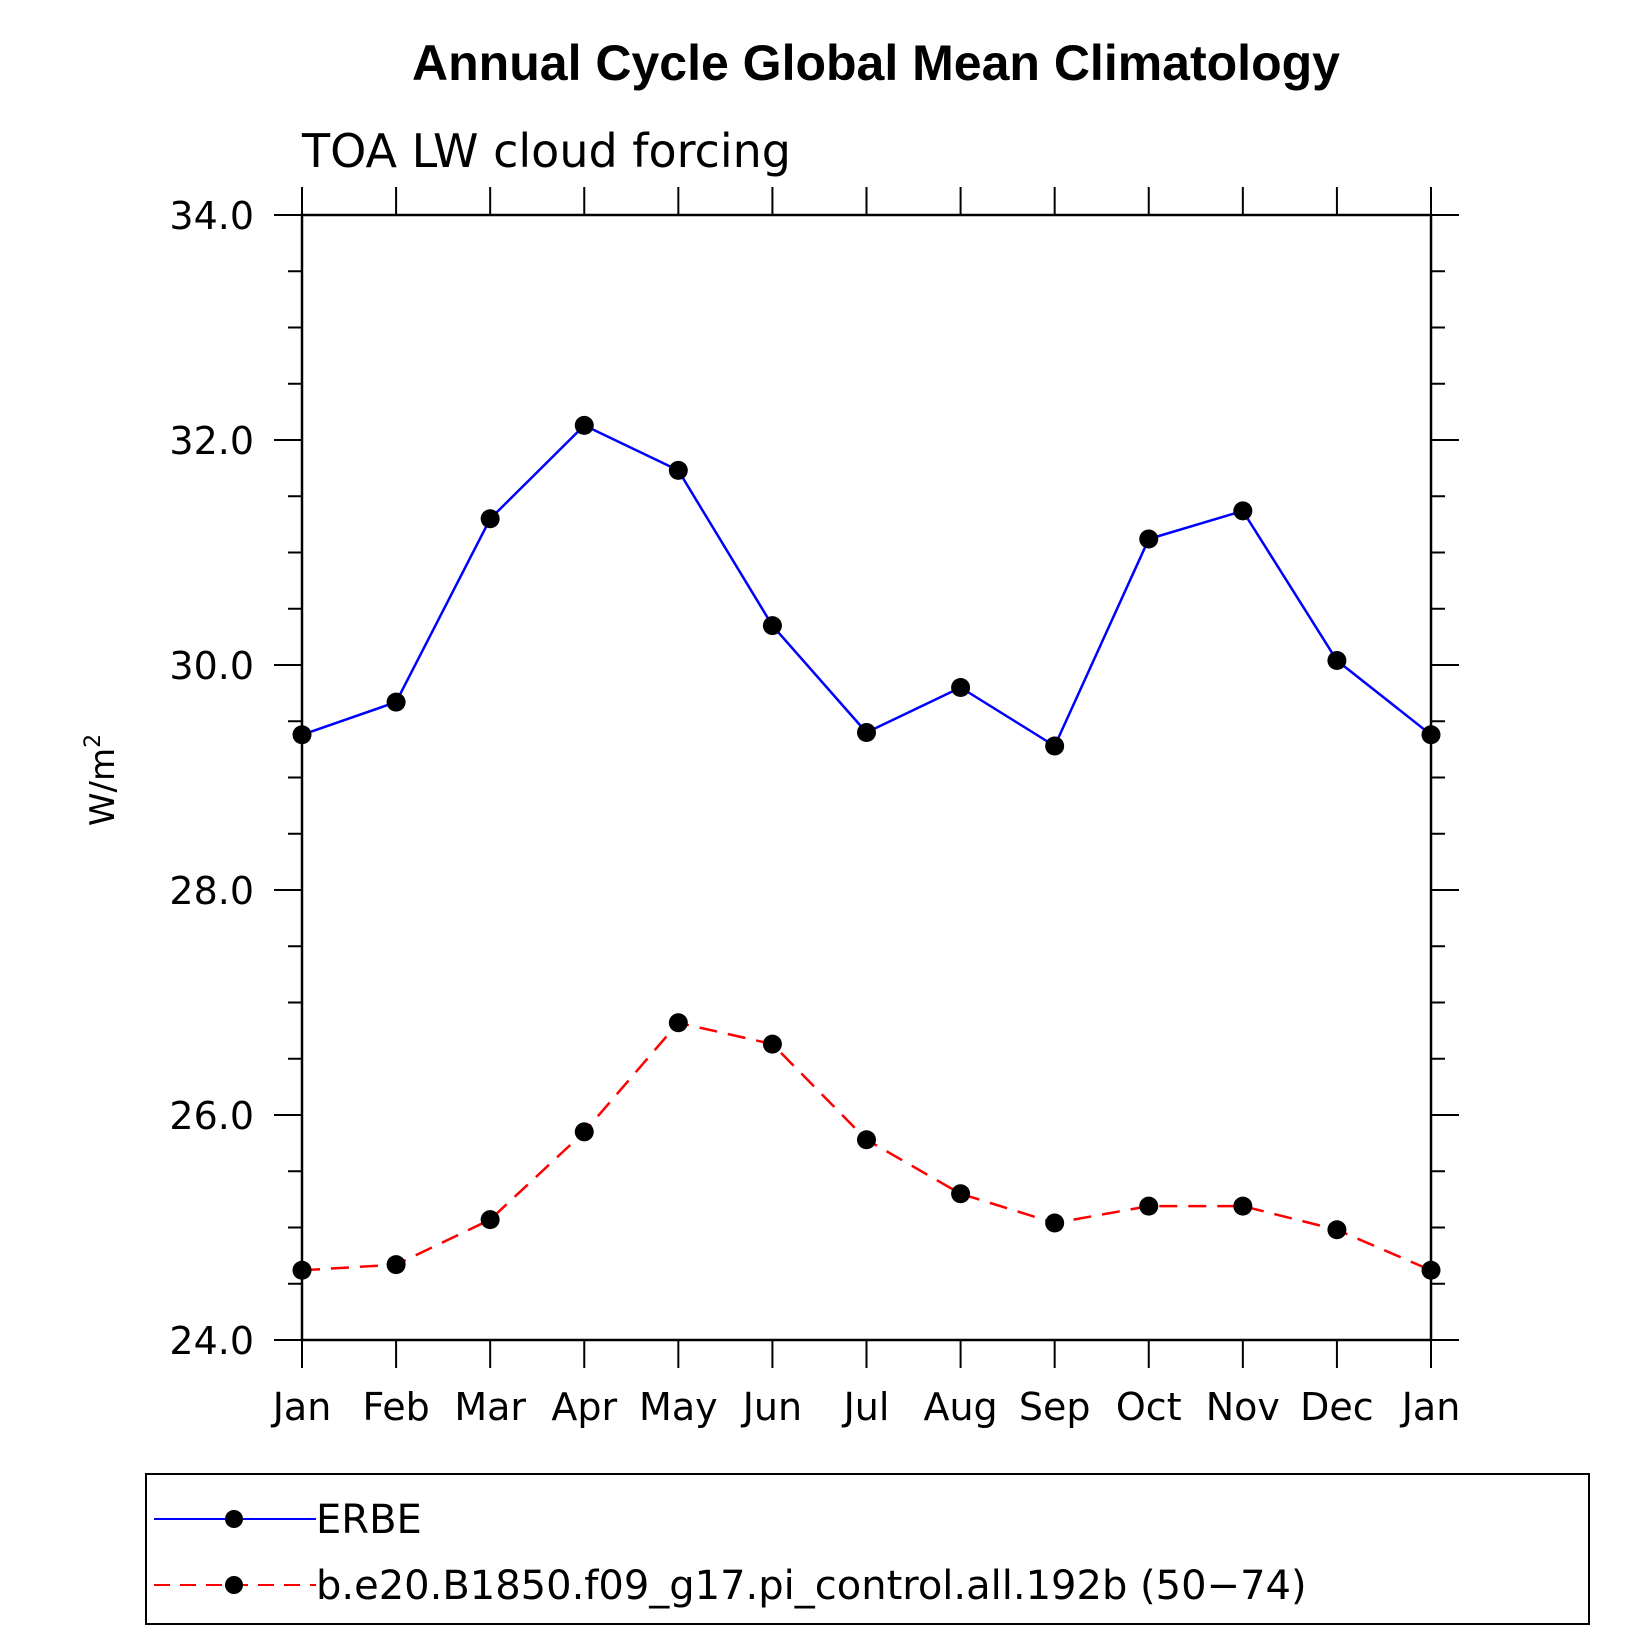 The height and width of the screenshot is (1652, 1652). I want to click on x-tick-label: Oct, so click(1149, 1407).